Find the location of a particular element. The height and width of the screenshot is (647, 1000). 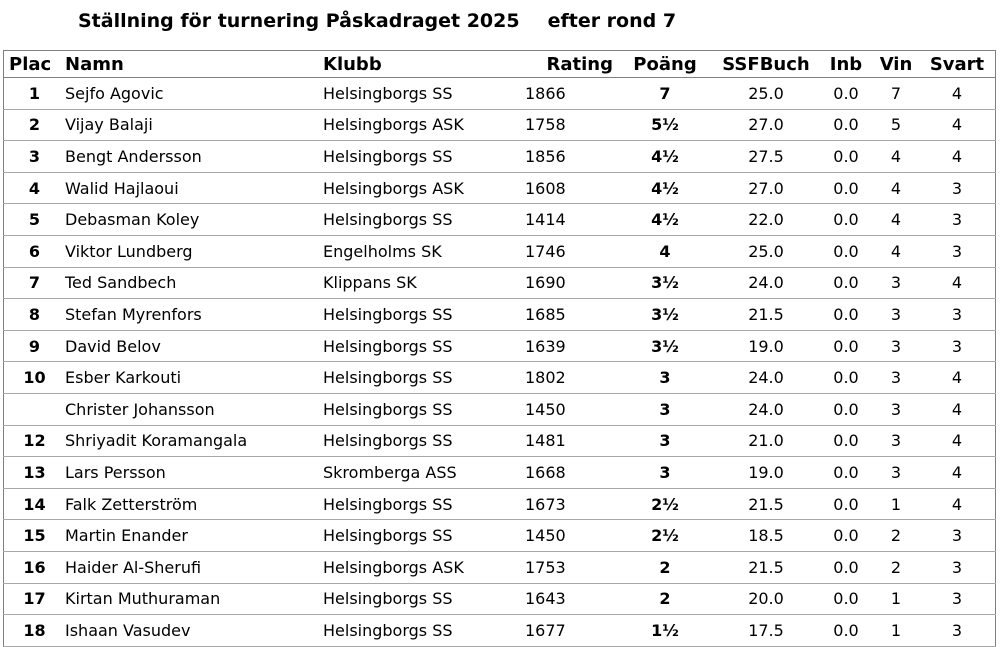

column-header-inb: Inb is located at coordinates (846, 64).